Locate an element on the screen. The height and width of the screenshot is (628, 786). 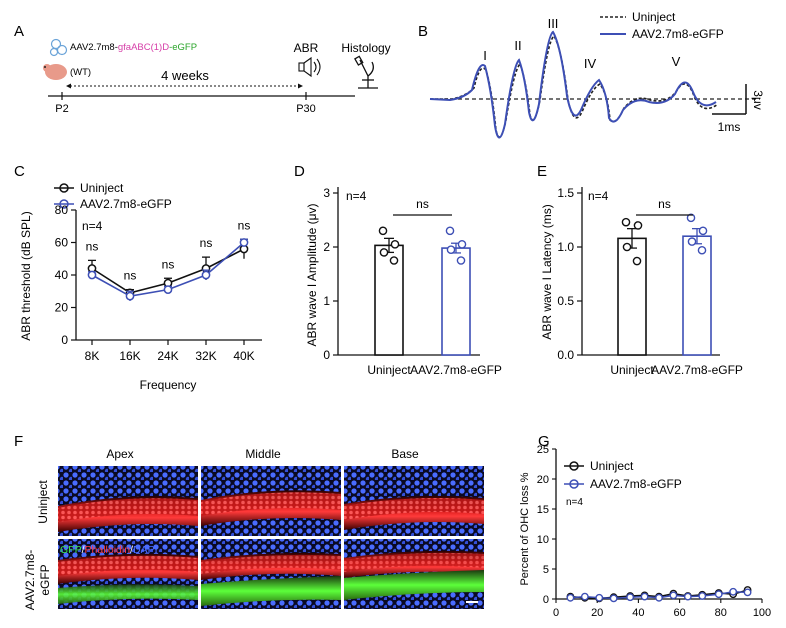
abr-trace-aav is located at coordinates (573, 84).